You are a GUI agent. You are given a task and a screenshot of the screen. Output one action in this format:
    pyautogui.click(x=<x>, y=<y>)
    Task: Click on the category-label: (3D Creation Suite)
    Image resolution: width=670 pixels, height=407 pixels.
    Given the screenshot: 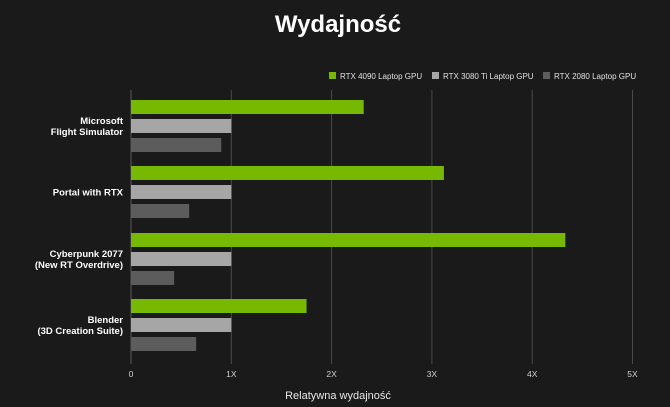 What is the action you would take?
    pyautogui.click(x=80, y=331)
    